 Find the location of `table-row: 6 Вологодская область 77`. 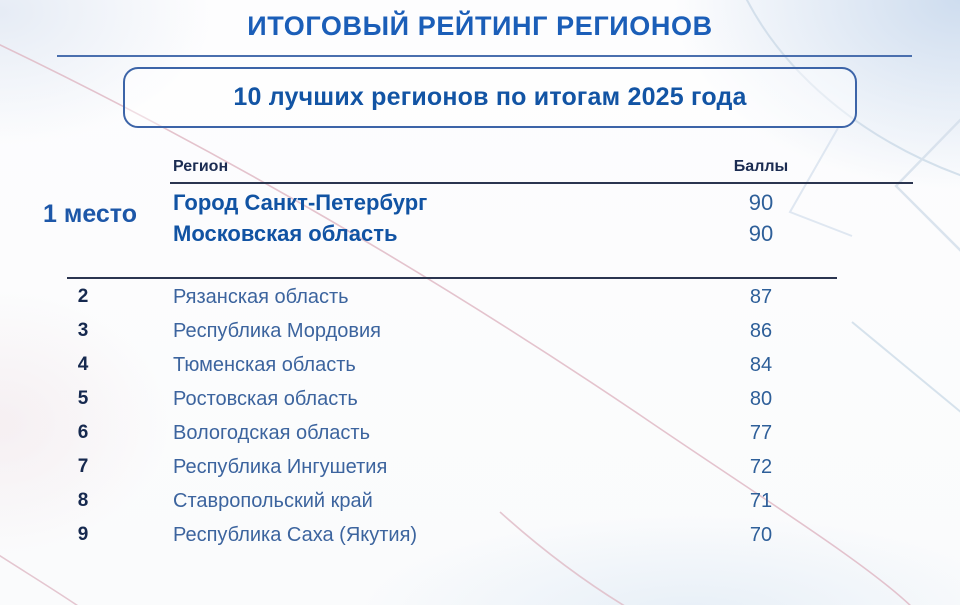

table-row: 6 Вологодская область 77 is located at coordinates (456, 433).